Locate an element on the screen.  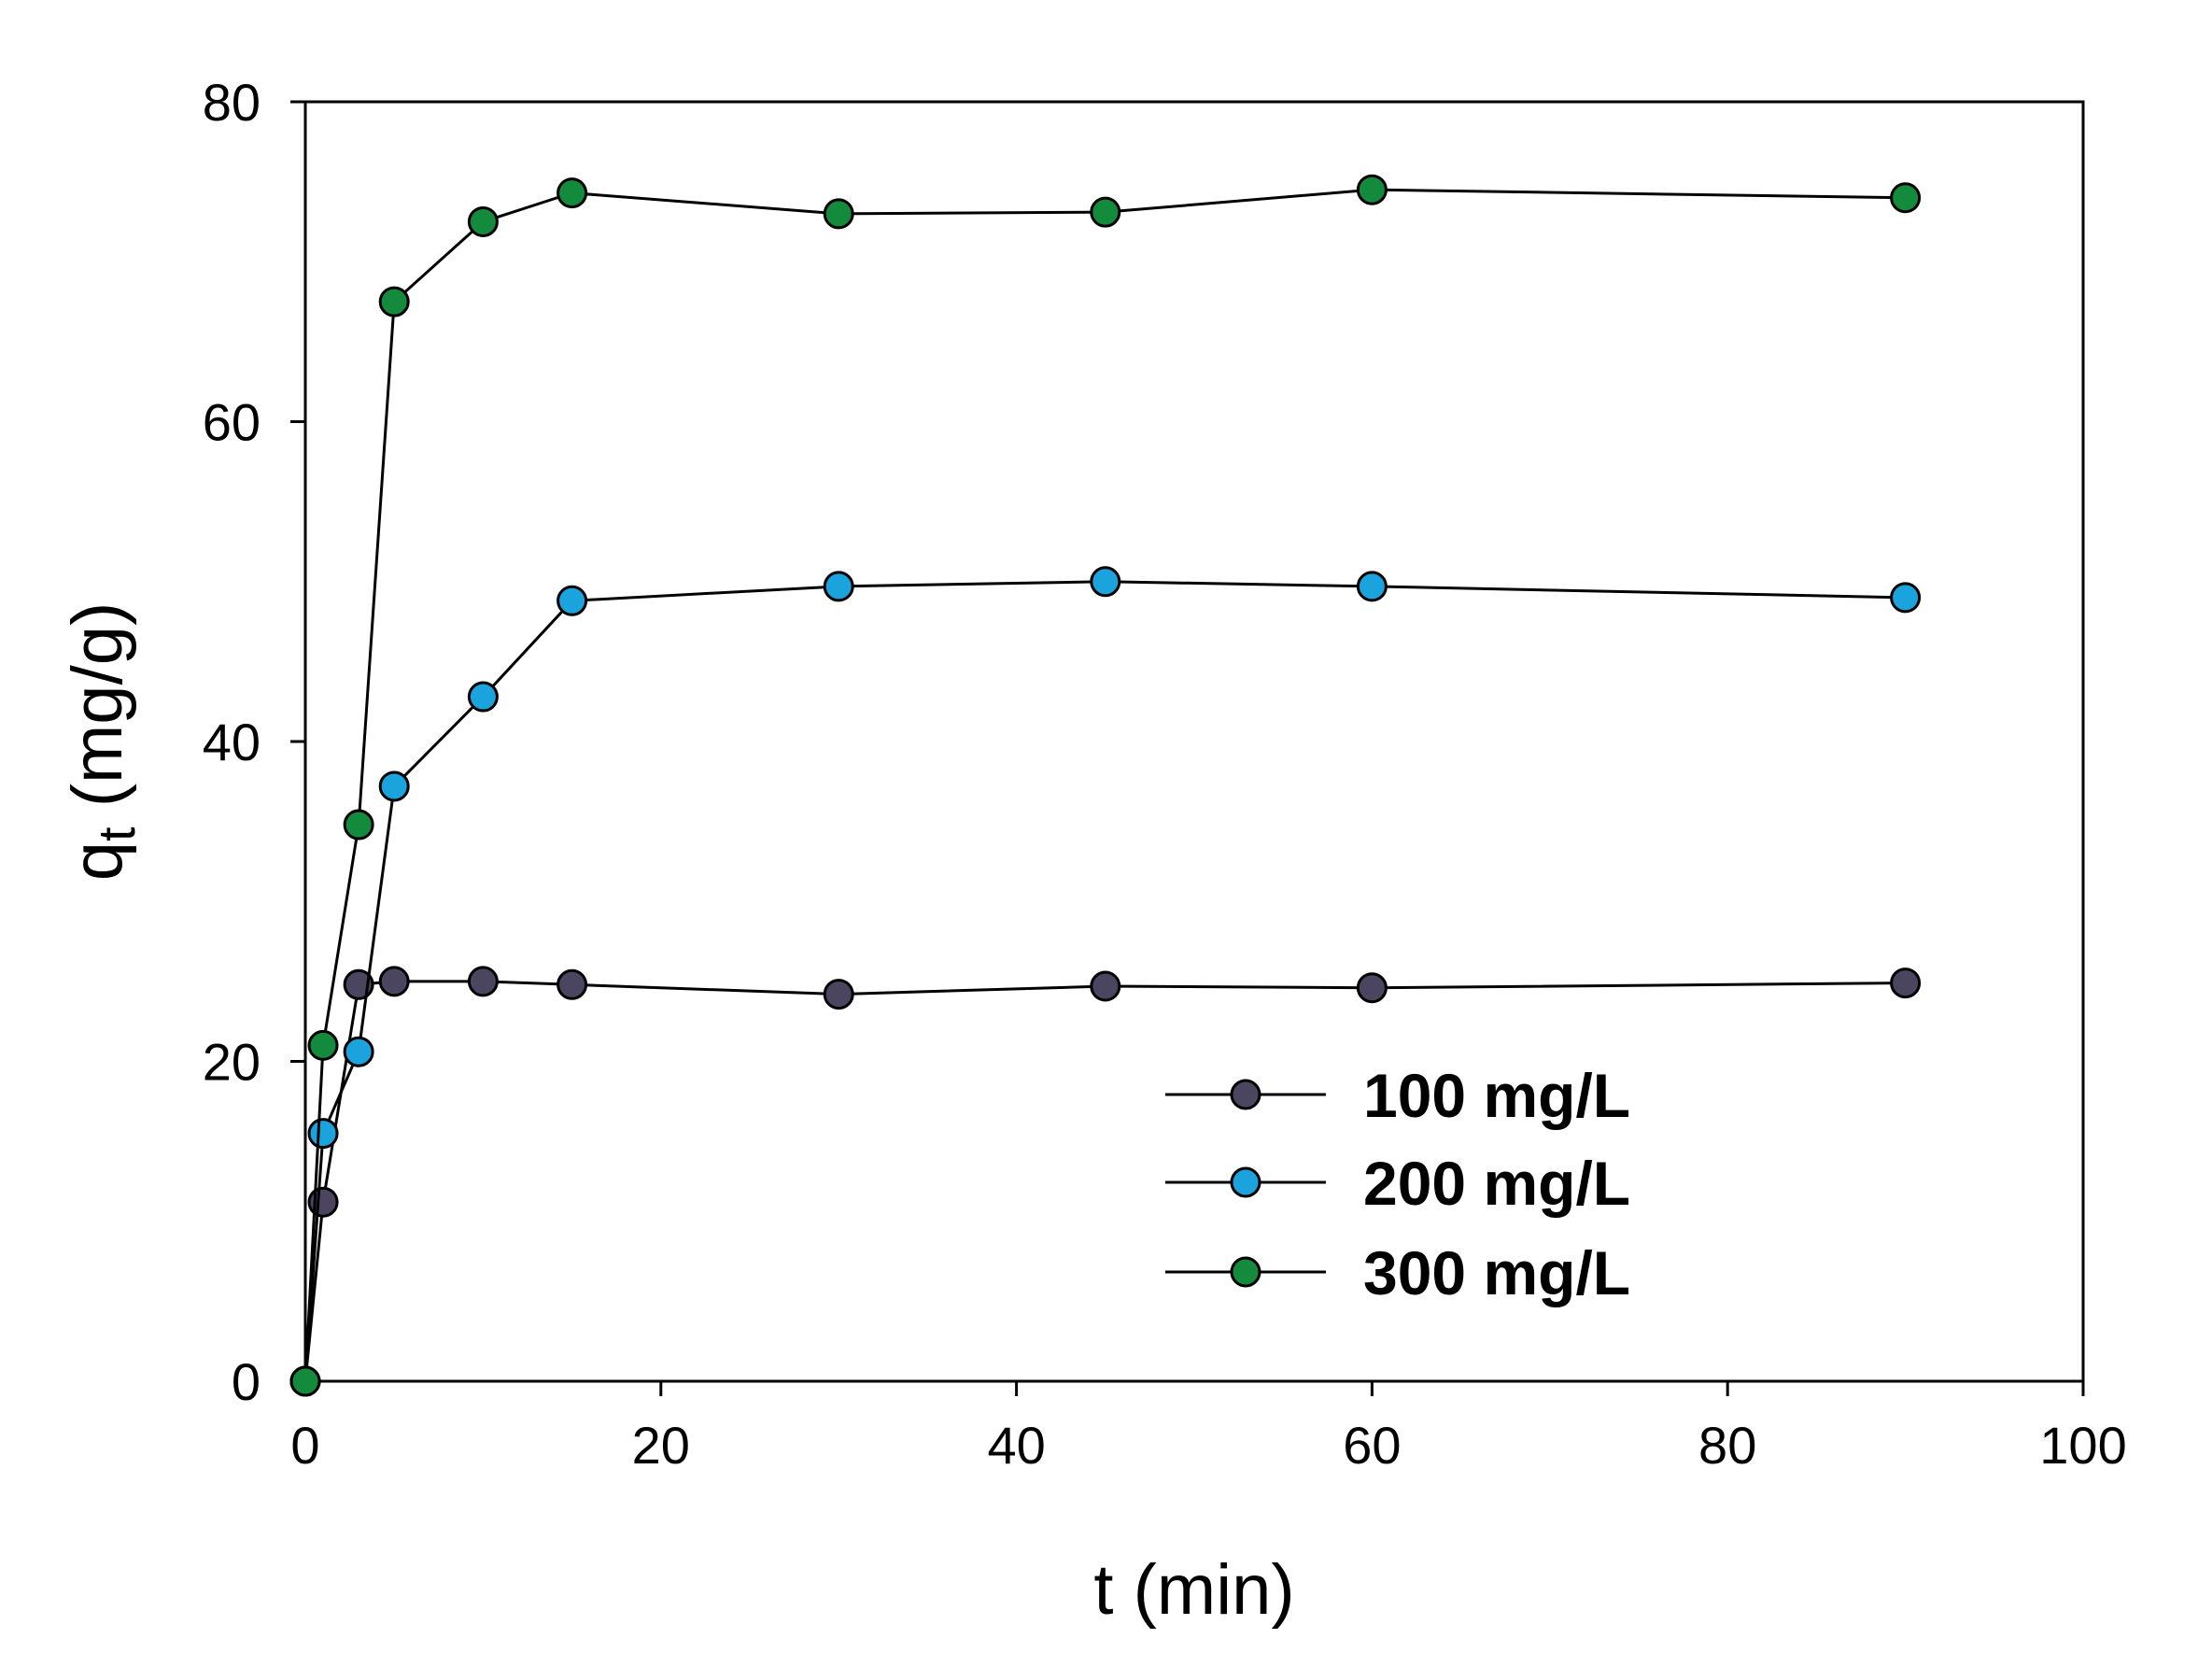
y-axis-title-main: q is located at coordinates (97, 861).